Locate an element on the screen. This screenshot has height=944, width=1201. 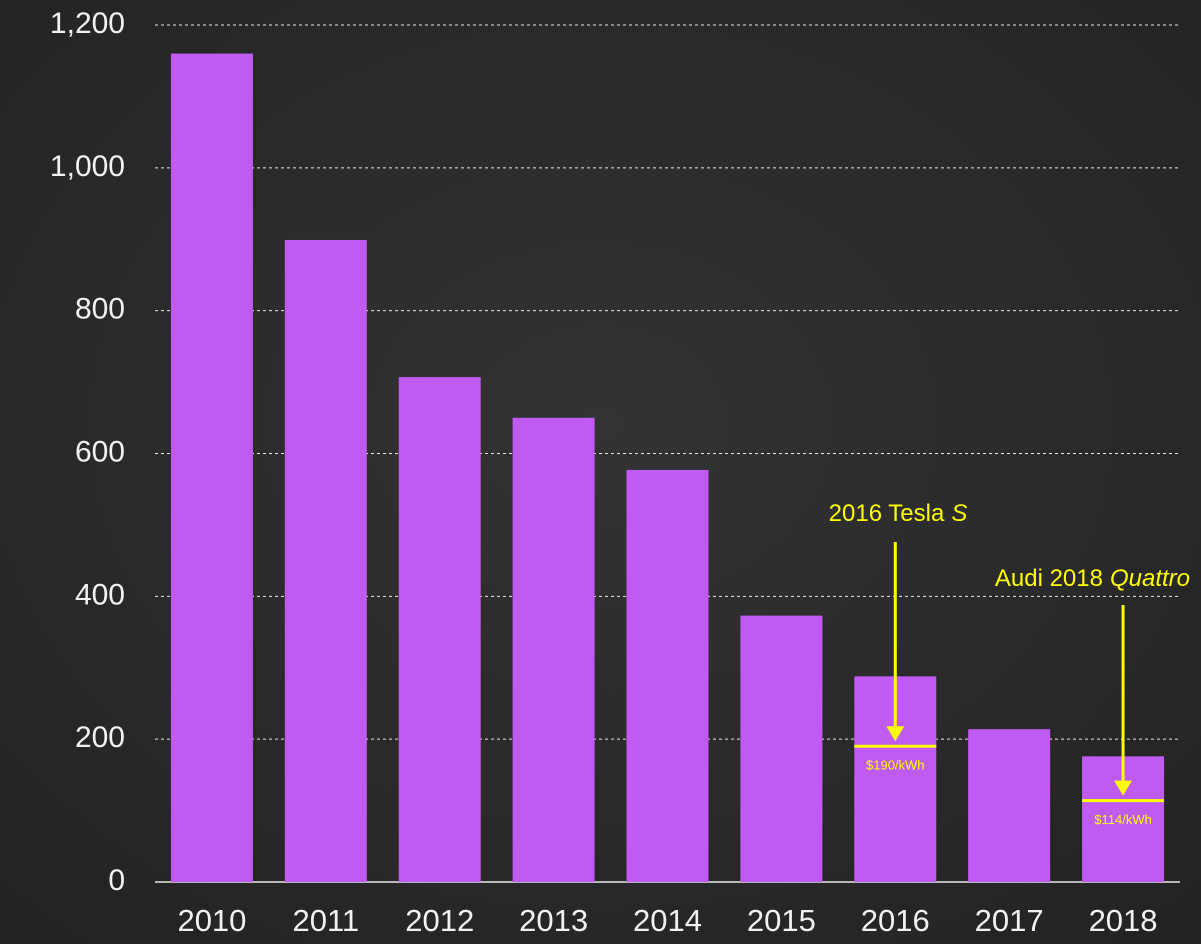
y-tick-label: 1,200 is located at coordinates (87, 23).